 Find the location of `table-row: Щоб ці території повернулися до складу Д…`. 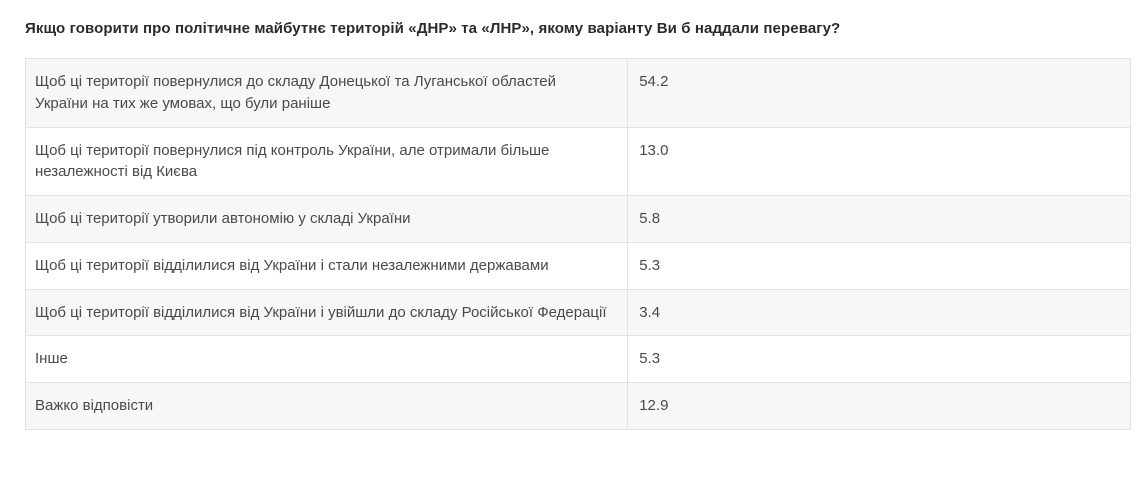

table-row: Щоб ці території повернулися до складу Д… is located at coordinates (577, 93).